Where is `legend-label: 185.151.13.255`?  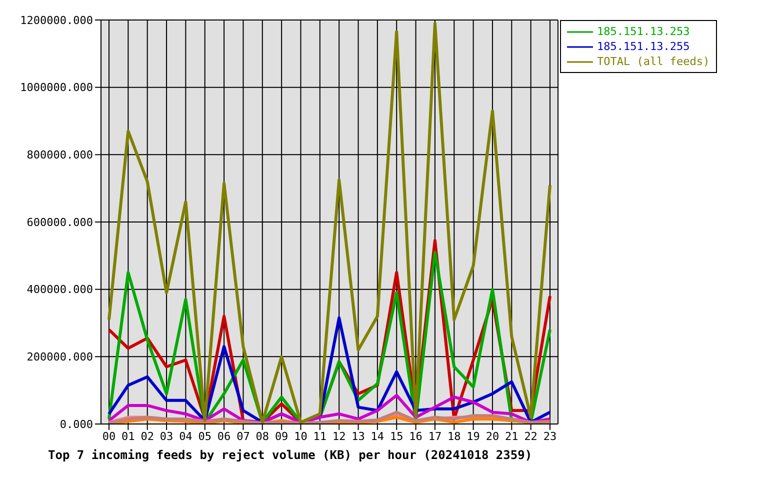
legend-label: 185.151.13.255 is located at coordinates (643, 46).